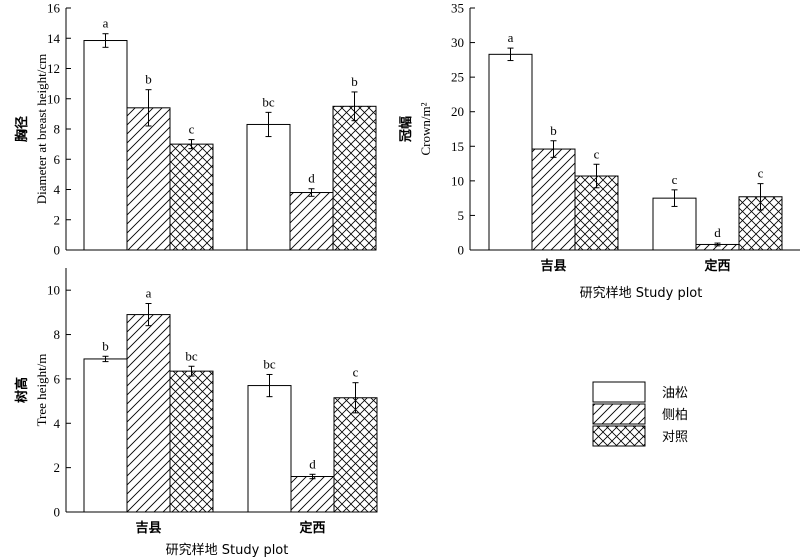 The width and height of the screenshot is (800, 560). What do you see at coordinates (619, 436) in the screenshot?
I see `legend-swatch-cross` at bounding box center [619, 436].